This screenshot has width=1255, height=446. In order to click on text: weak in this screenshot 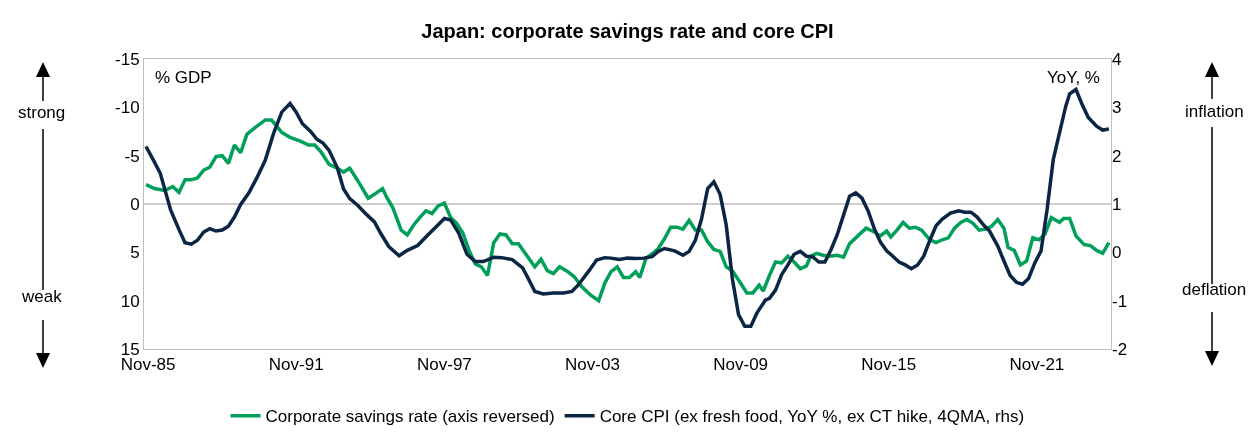, I will do `click(42, 296)`.